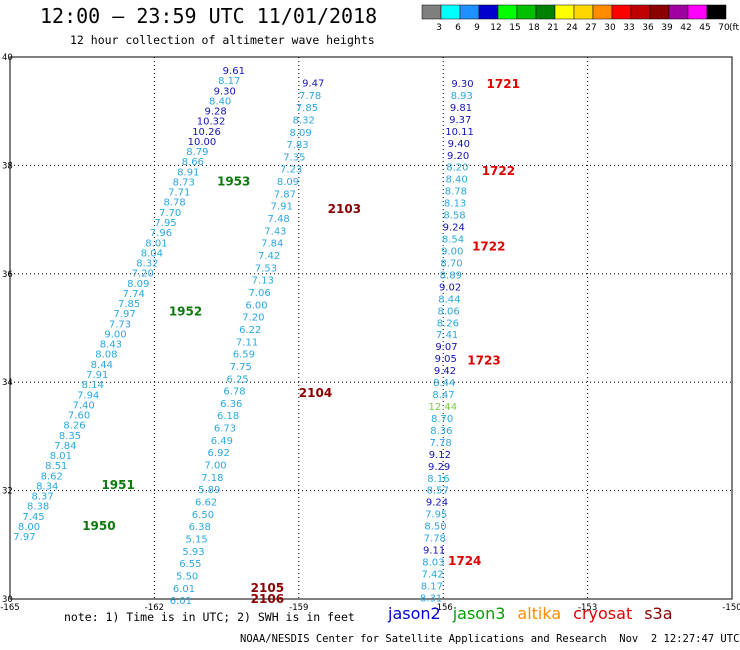  I want to click on wave-height-value: 9.00, so click(115, 334).